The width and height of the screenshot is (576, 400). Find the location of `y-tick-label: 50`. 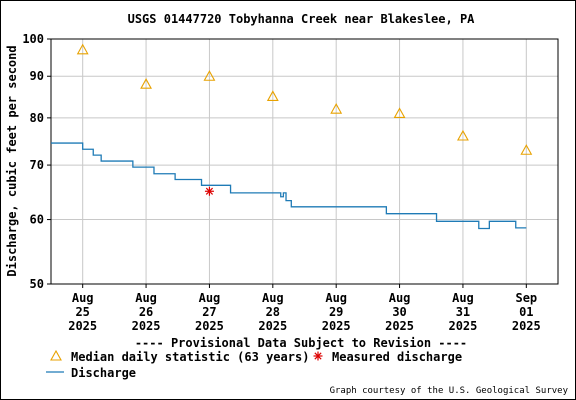

y-tick-label: 50 is located at coordinates (37, 284).